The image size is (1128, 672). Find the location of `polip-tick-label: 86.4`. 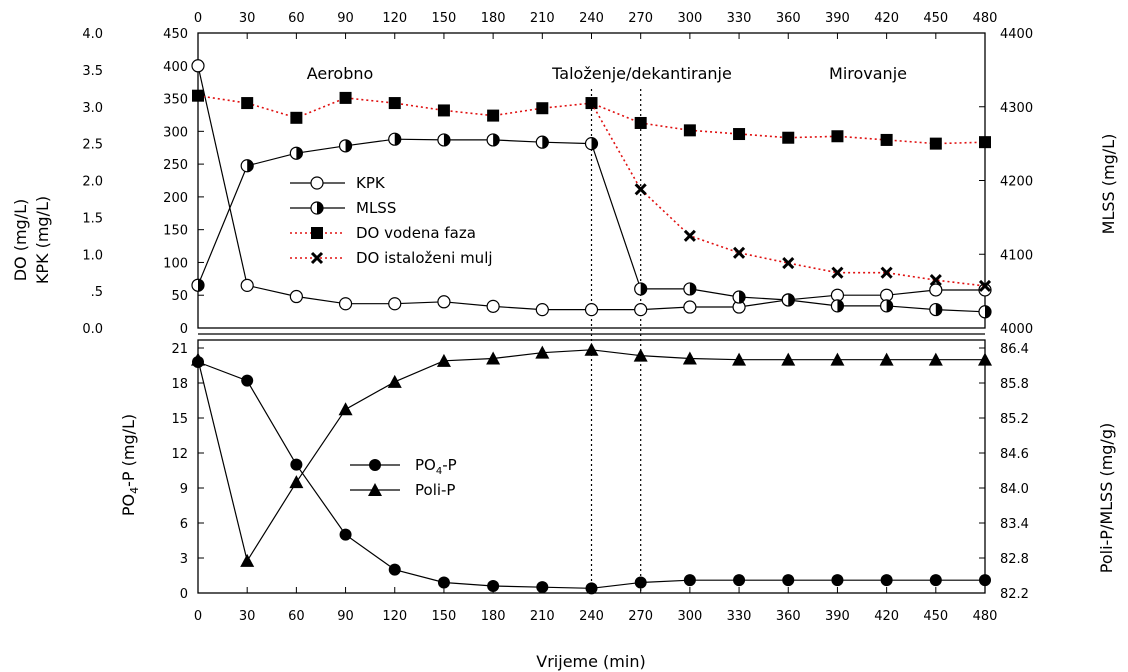

polip-tick-label: 86.4 is located at coordinates (1014, 349).